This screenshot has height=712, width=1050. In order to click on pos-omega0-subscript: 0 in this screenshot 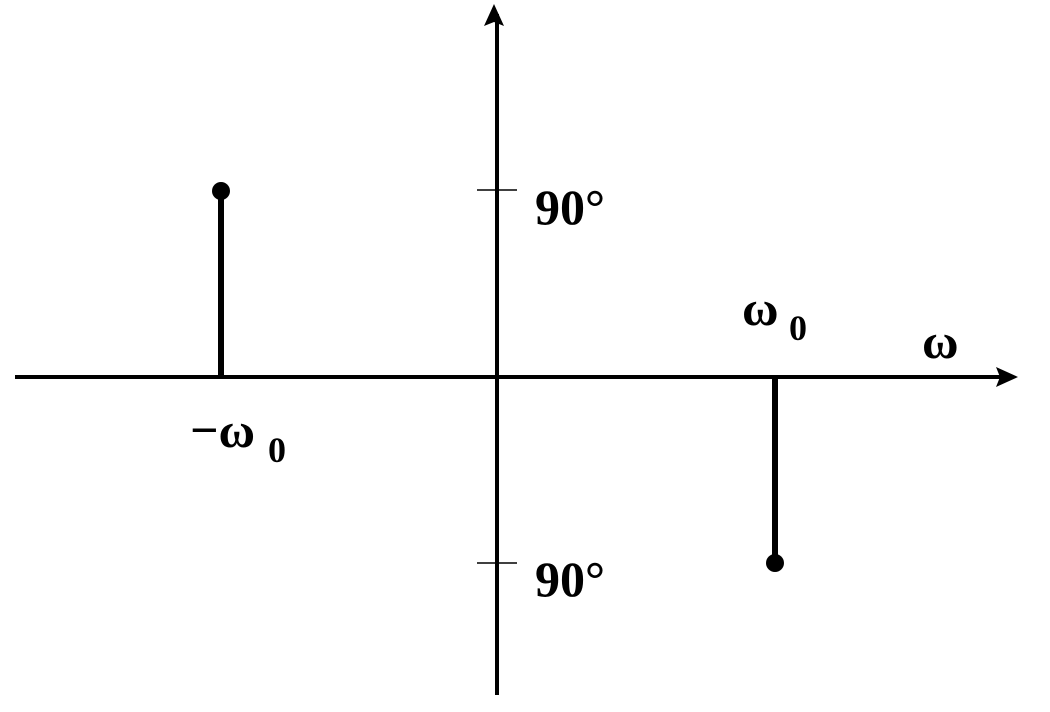, I will do `click(798, 328)`.